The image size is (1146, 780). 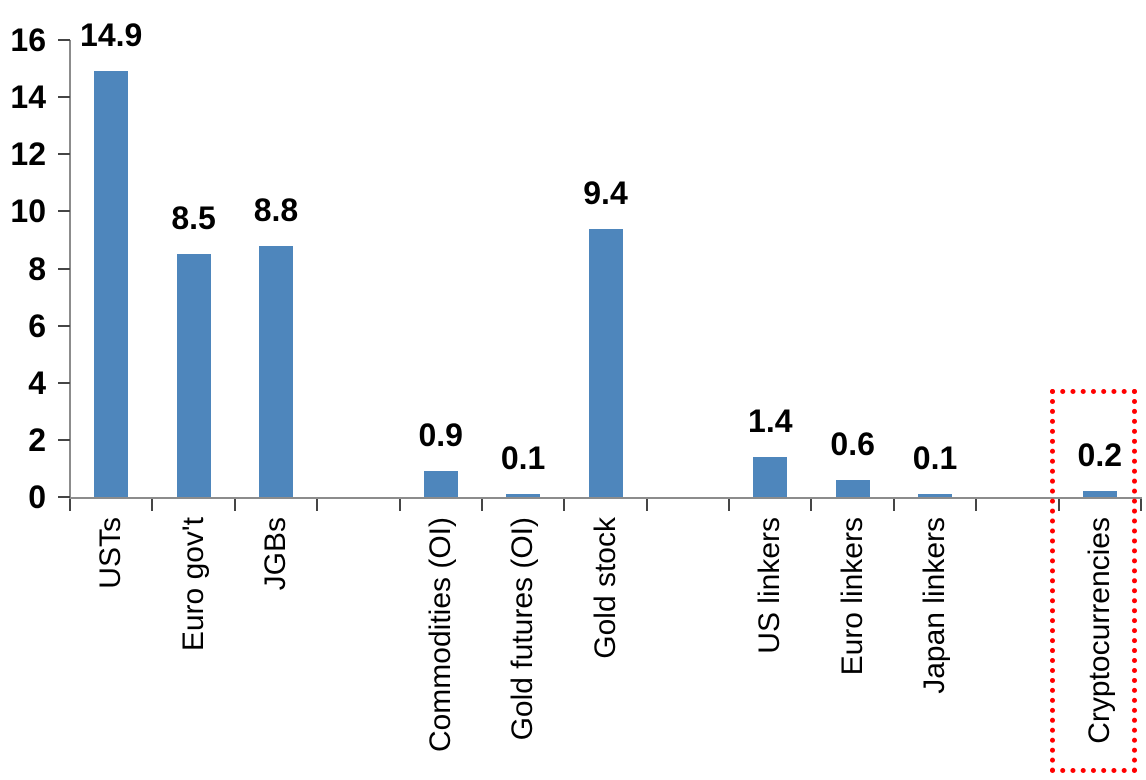 What do you see at coordinates (1093, 581) in the screenshot?
I see `highlight-box` at bounding box center [1093, 581].